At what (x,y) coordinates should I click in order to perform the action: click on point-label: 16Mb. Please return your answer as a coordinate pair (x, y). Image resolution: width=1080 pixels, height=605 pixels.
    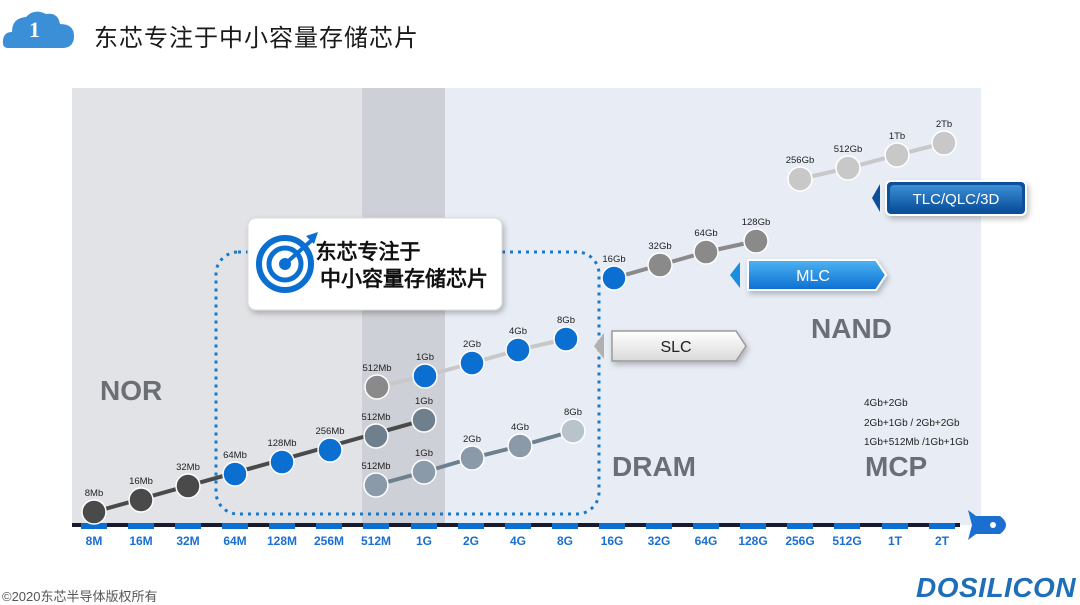
    Looking at the image, I should click on (141, 481).